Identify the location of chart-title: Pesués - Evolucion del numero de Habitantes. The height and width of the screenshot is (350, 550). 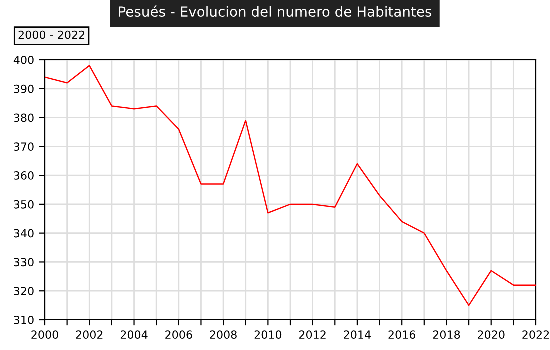
(275, 12).